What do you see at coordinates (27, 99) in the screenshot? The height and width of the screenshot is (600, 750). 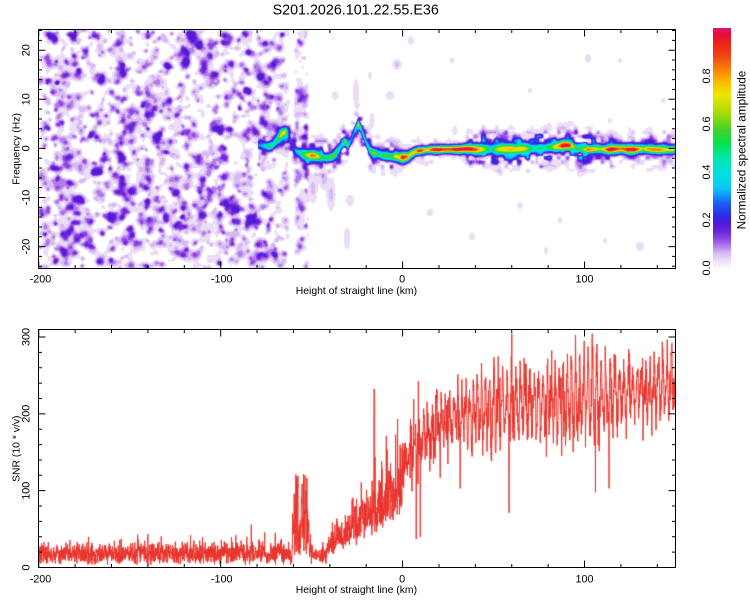 I see `svg-text: 10` at bounding box center [27, 99].